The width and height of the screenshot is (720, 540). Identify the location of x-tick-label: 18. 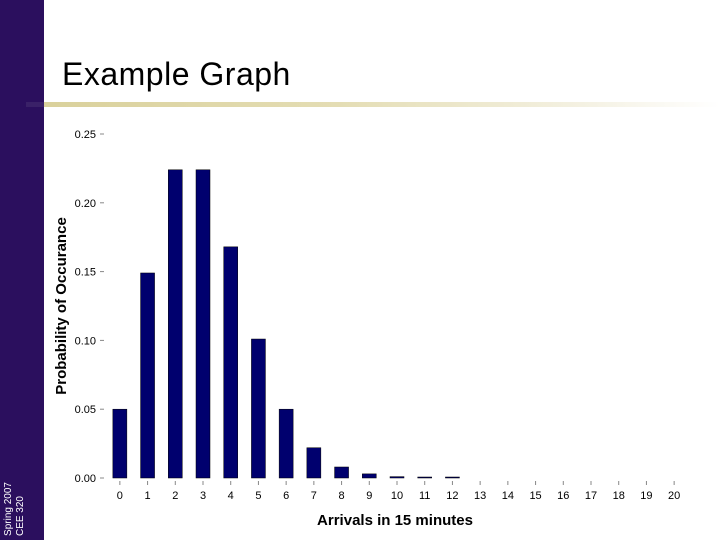
(619, 496).